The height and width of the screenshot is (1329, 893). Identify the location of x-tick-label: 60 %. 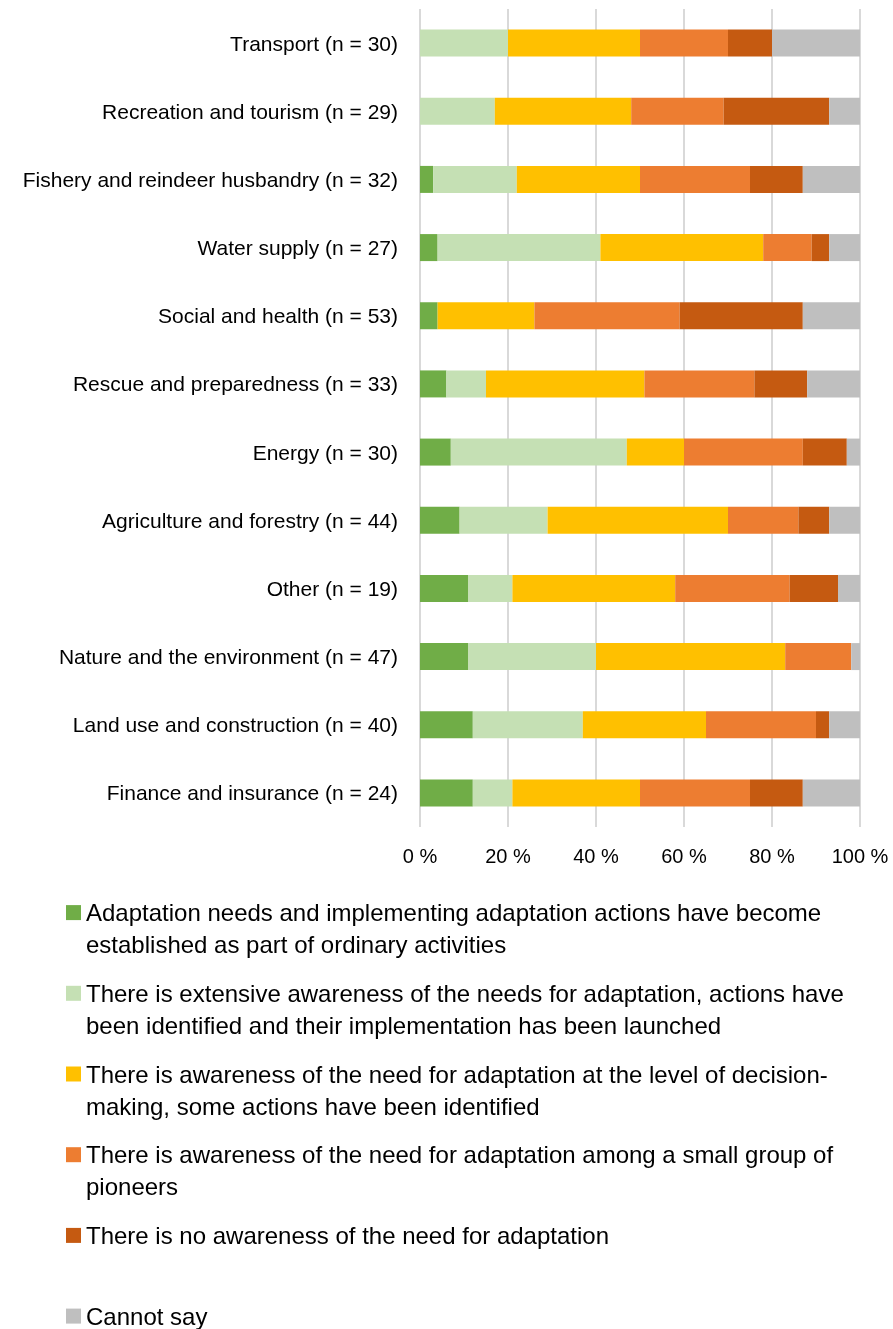
(684, 856).